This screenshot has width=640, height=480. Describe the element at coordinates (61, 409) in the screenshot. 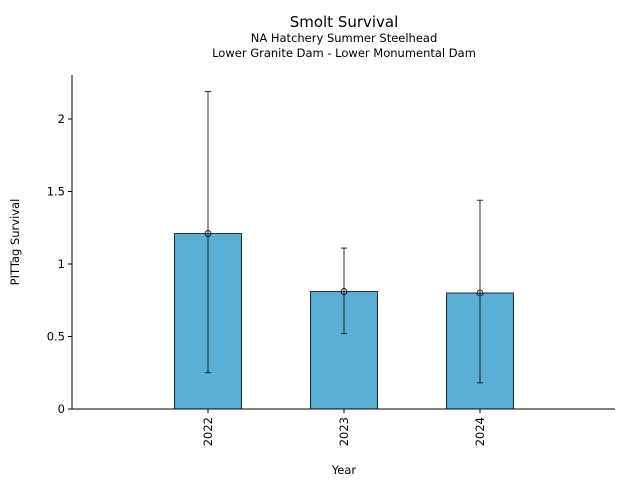

I see `y-tick-label: 0` at that location.